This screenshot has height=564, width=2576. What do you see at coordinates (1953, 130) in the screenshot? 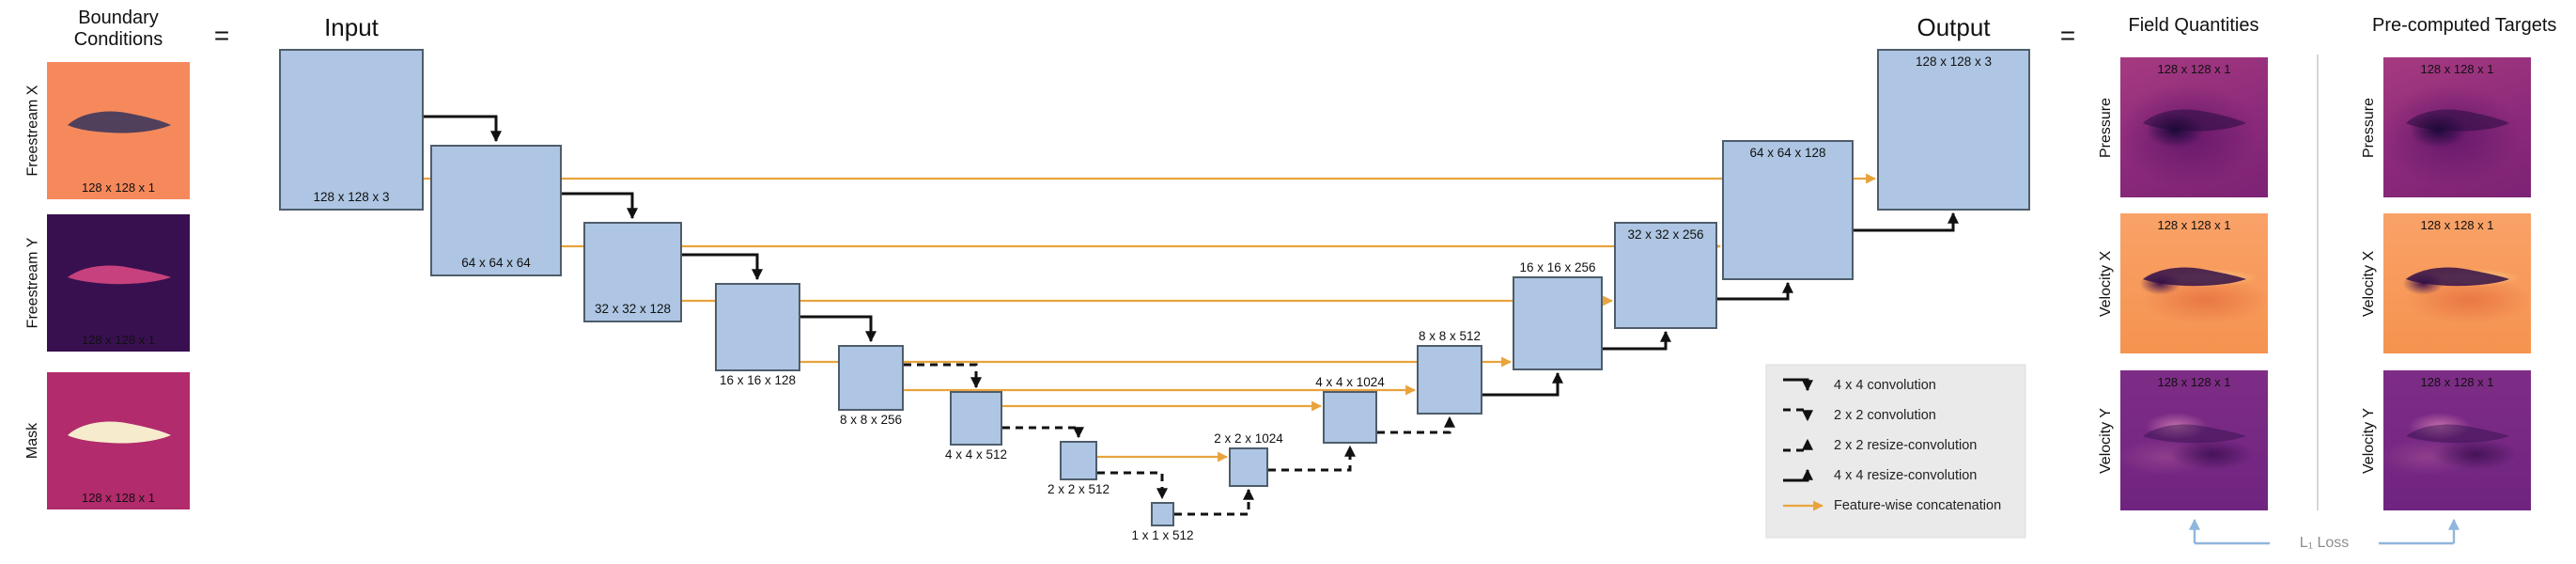
I see `unet-block-output-128: 128 x 128 x 3` at bounding box center [1953, 130].